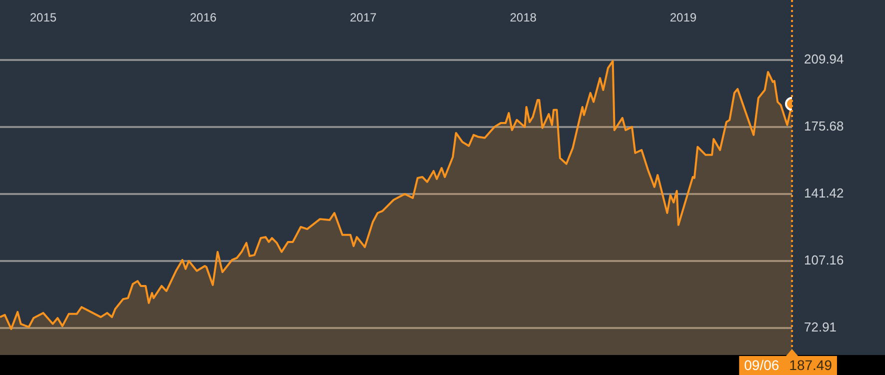 The height and width of the screenshot is (375, 885). What do you see at coordinates (363, 17) in the screenshot?
I see `x-tick-label: 2017` at bounding box center [363, 17].